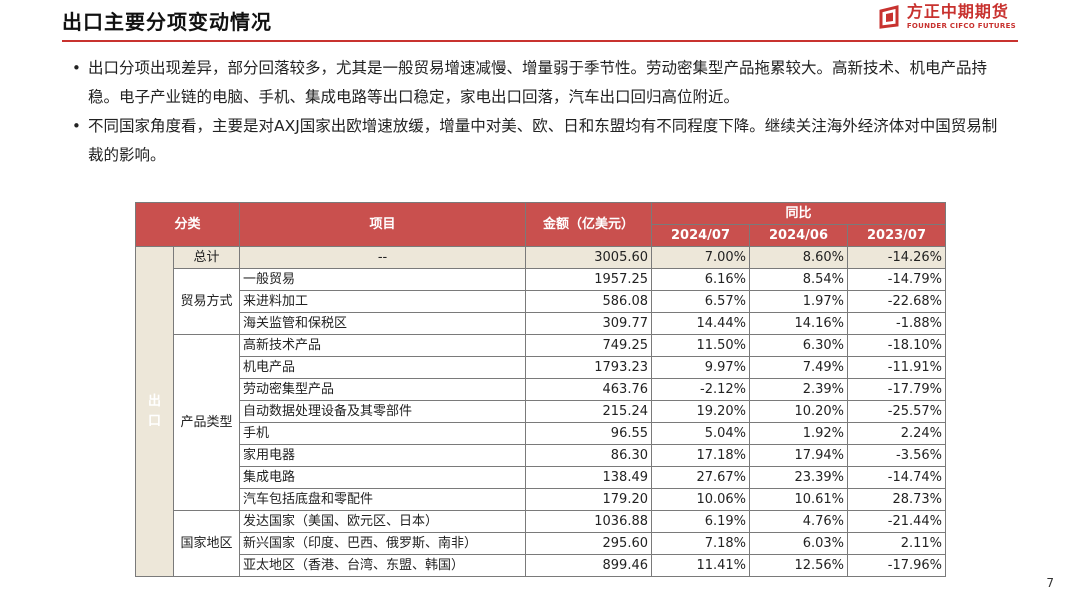 The width and height of the screenshot is (1080, 608). What do you see at coordinates (187, 224) in the screenshot?
I see `header-category: 分类` at bounding box center [187, 224].